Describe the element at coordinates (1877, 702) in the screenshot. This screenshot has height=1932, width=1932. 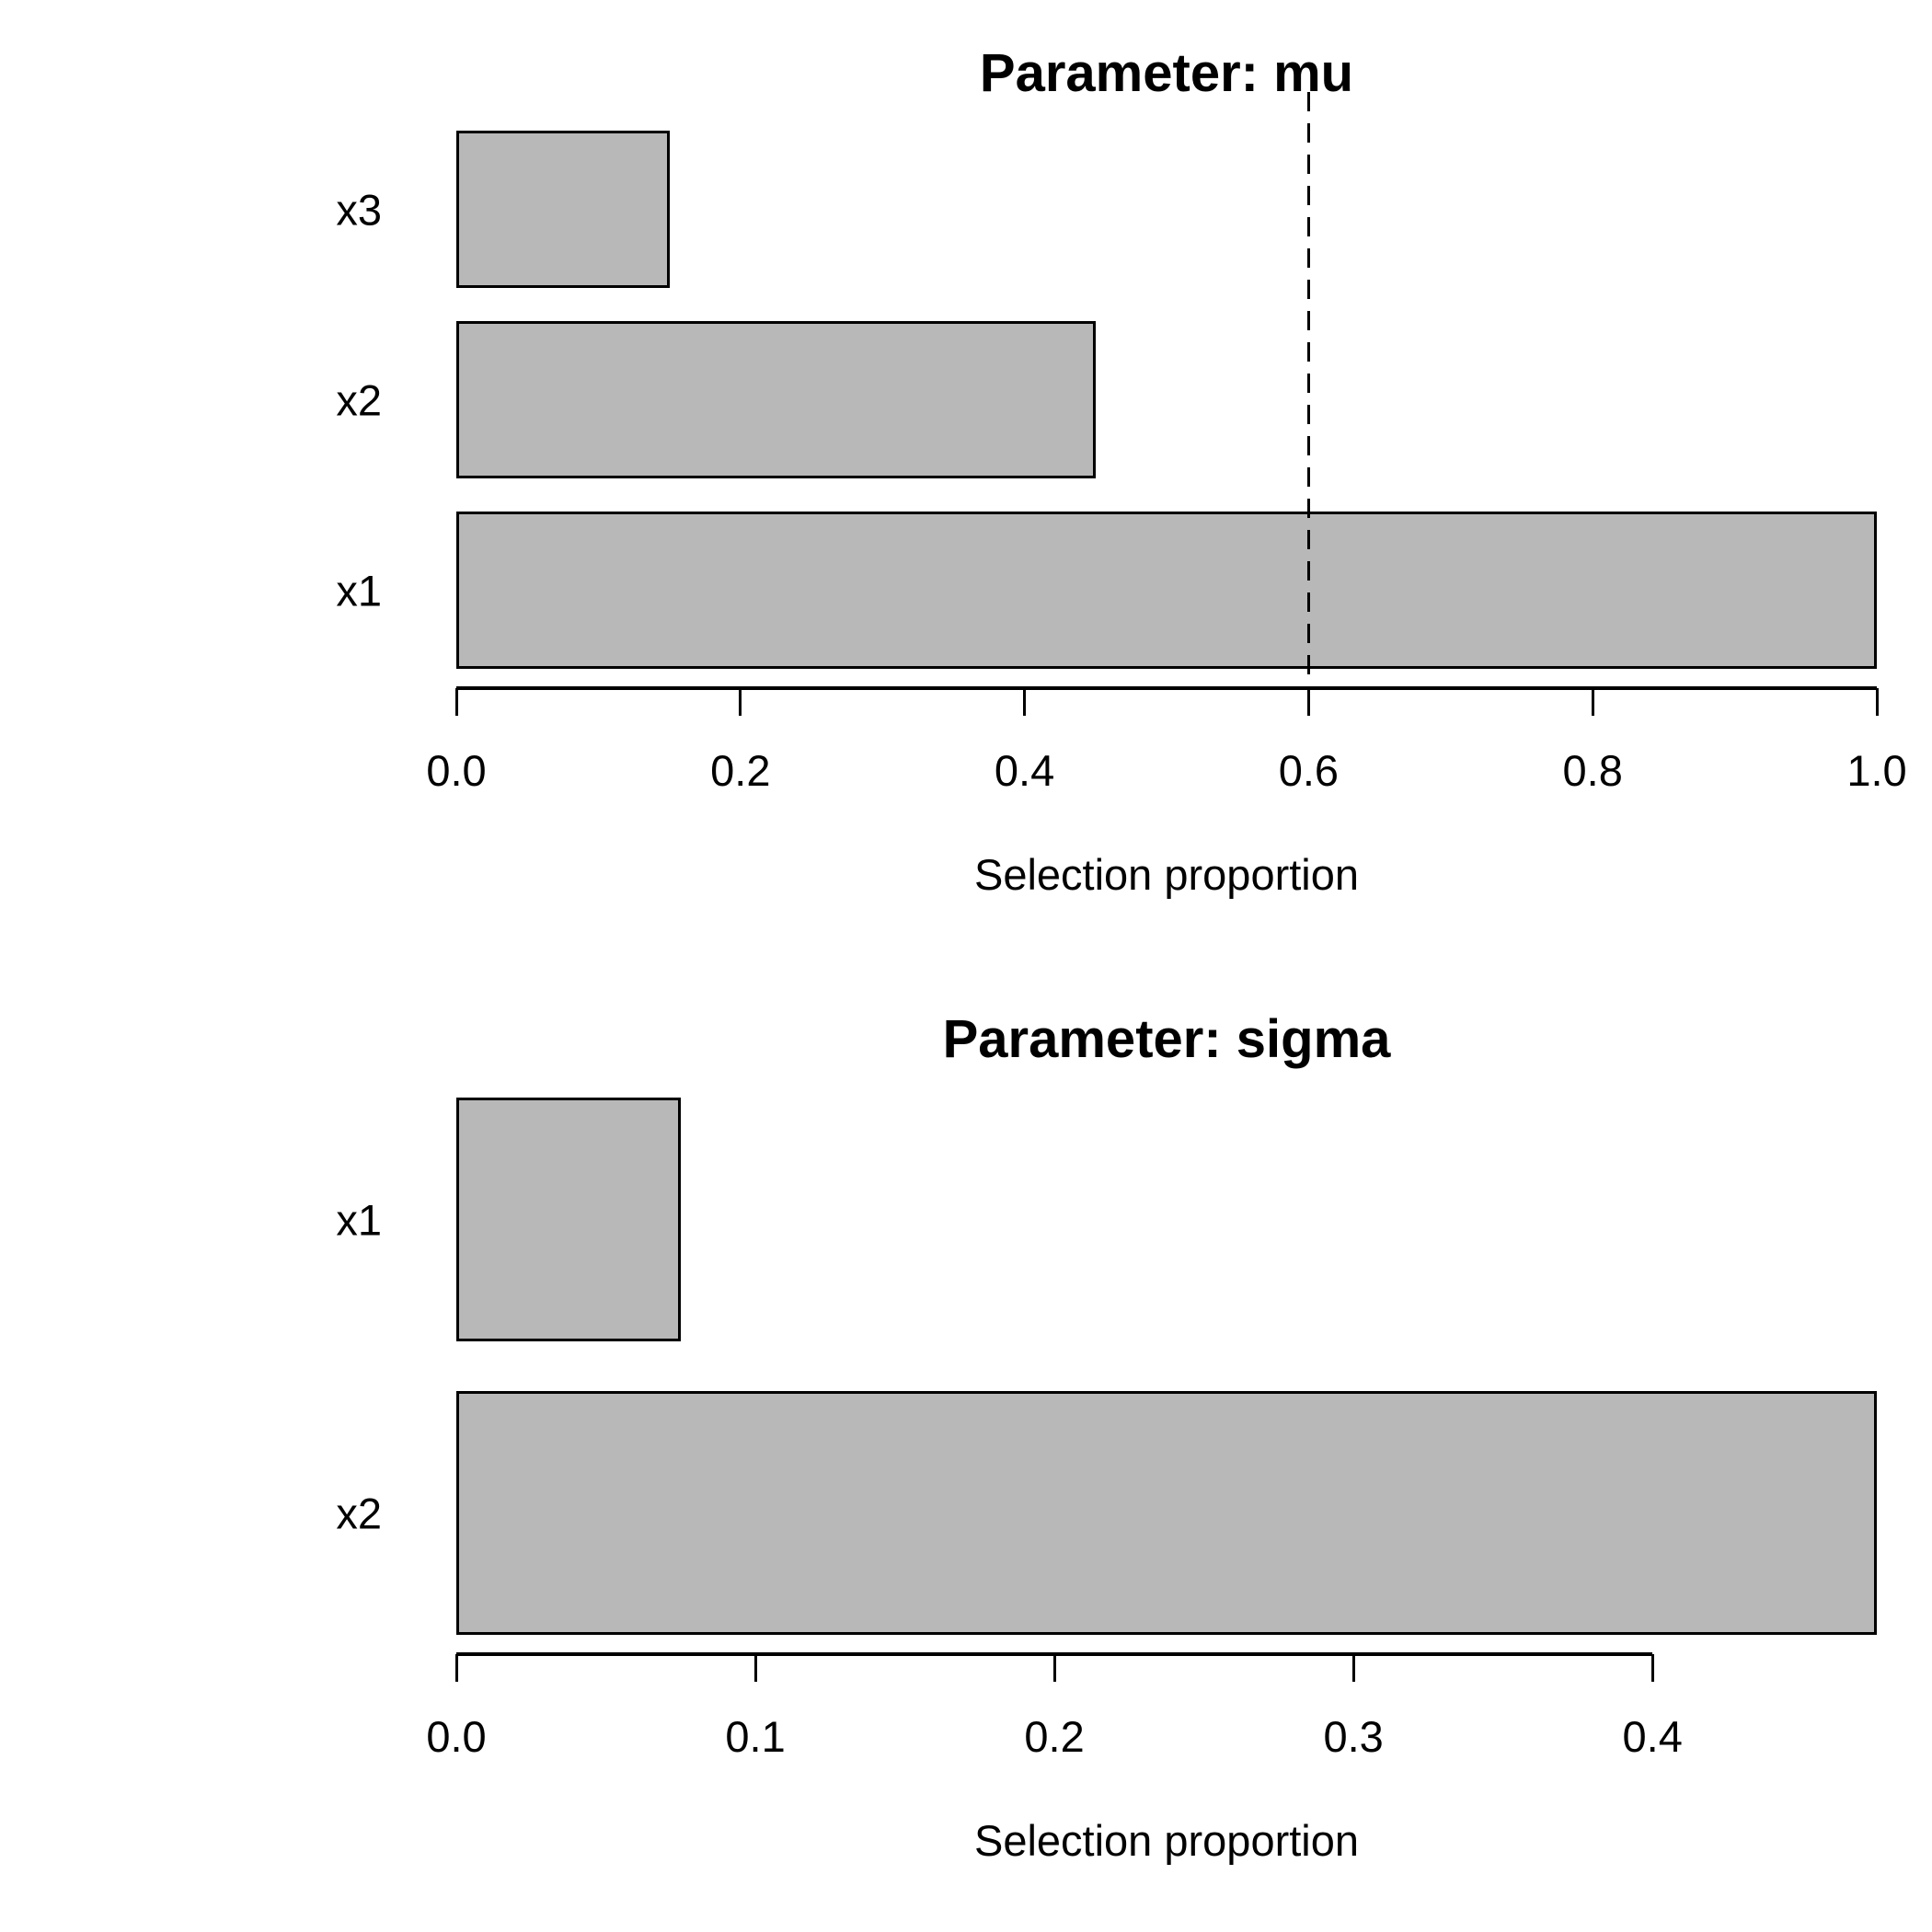
I see `x-tick-1.0` at that location.